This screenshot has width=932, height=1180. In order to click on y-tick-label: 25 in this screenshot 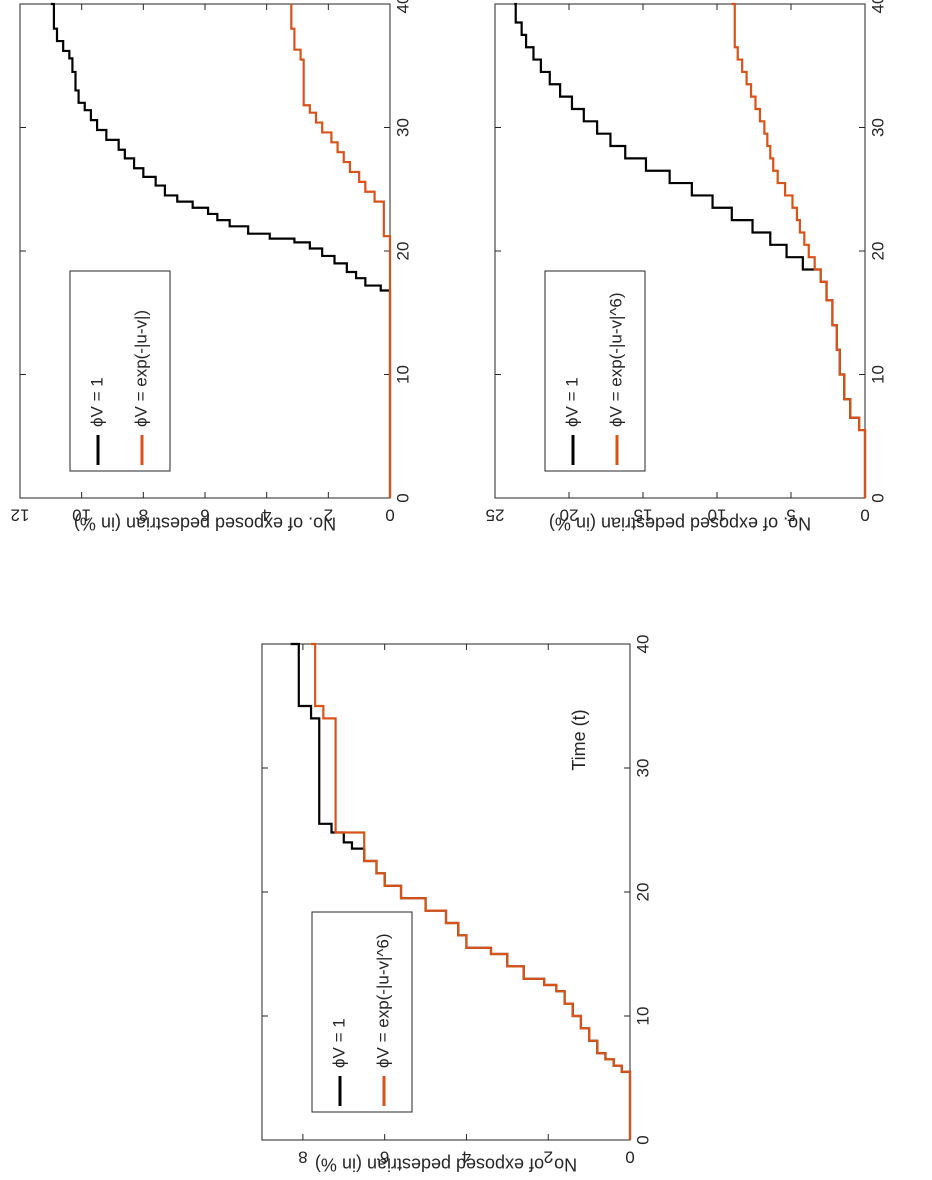, I will do `click(495, 515)`.